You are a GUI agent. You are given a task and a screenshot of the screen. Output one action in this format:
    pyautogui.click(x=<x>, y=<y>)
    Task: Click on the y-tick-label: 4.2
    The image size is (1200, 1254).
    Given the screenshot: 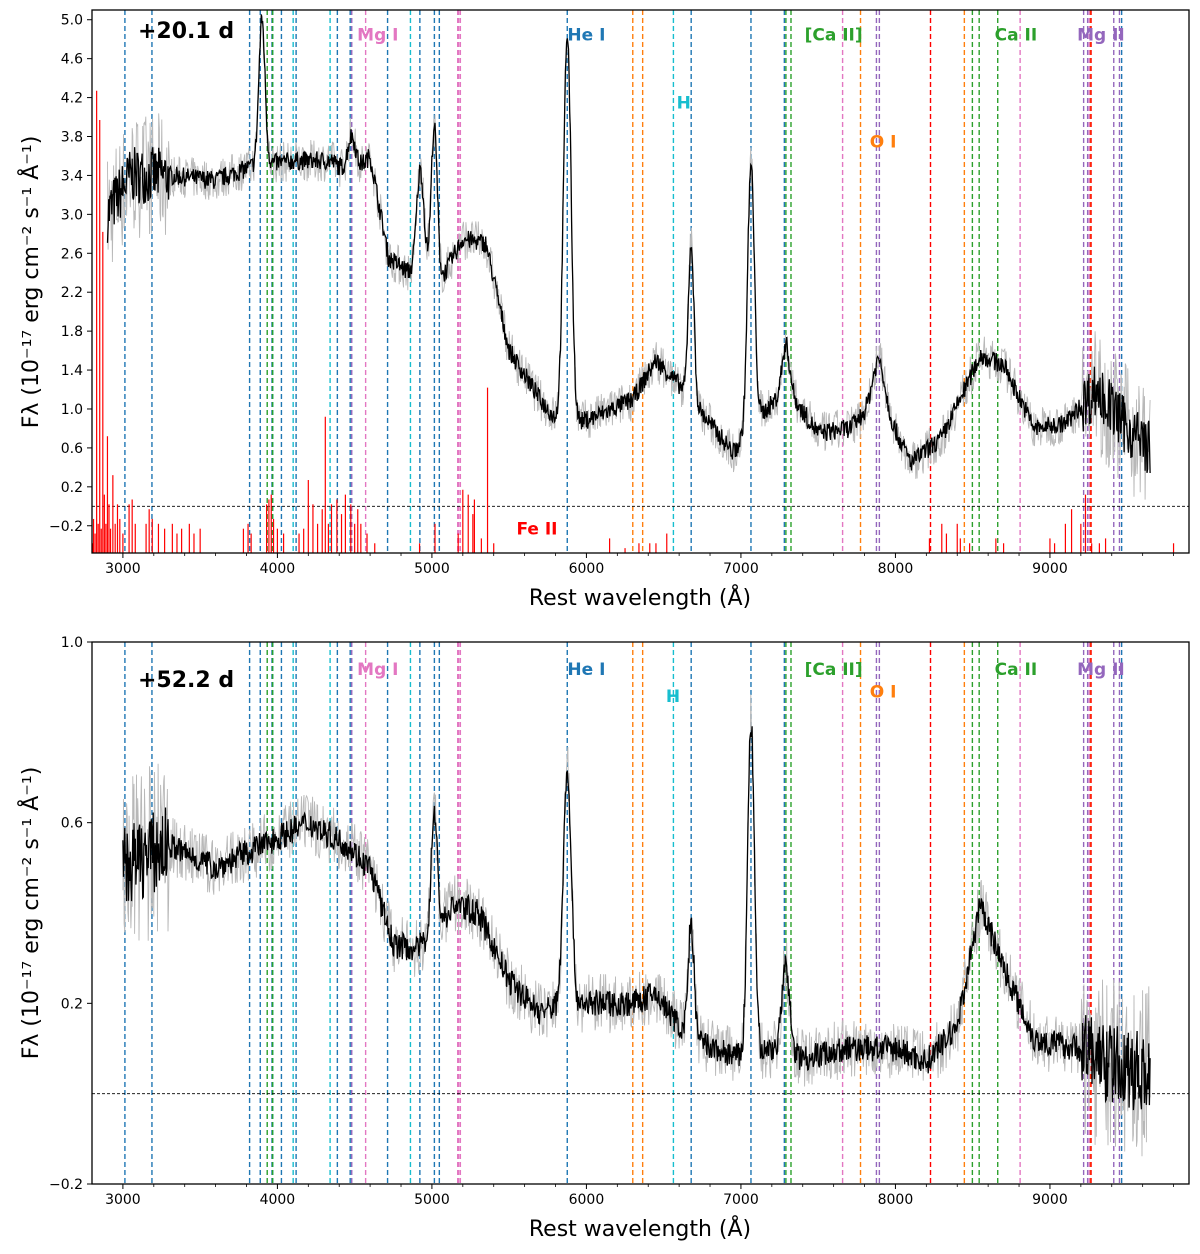 What is the action you would take?
    pyautogui.click(x=72, y=99)
    